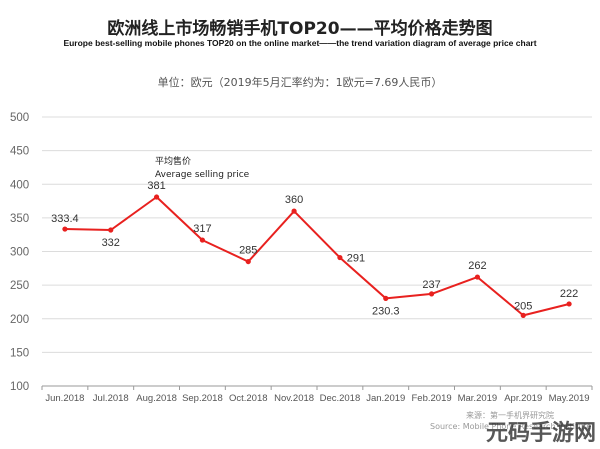 This screenshot has width=600, height=449. Describe the element at coordinates (111, 243) in the screenshot. I see `data-label: 332` at that location.